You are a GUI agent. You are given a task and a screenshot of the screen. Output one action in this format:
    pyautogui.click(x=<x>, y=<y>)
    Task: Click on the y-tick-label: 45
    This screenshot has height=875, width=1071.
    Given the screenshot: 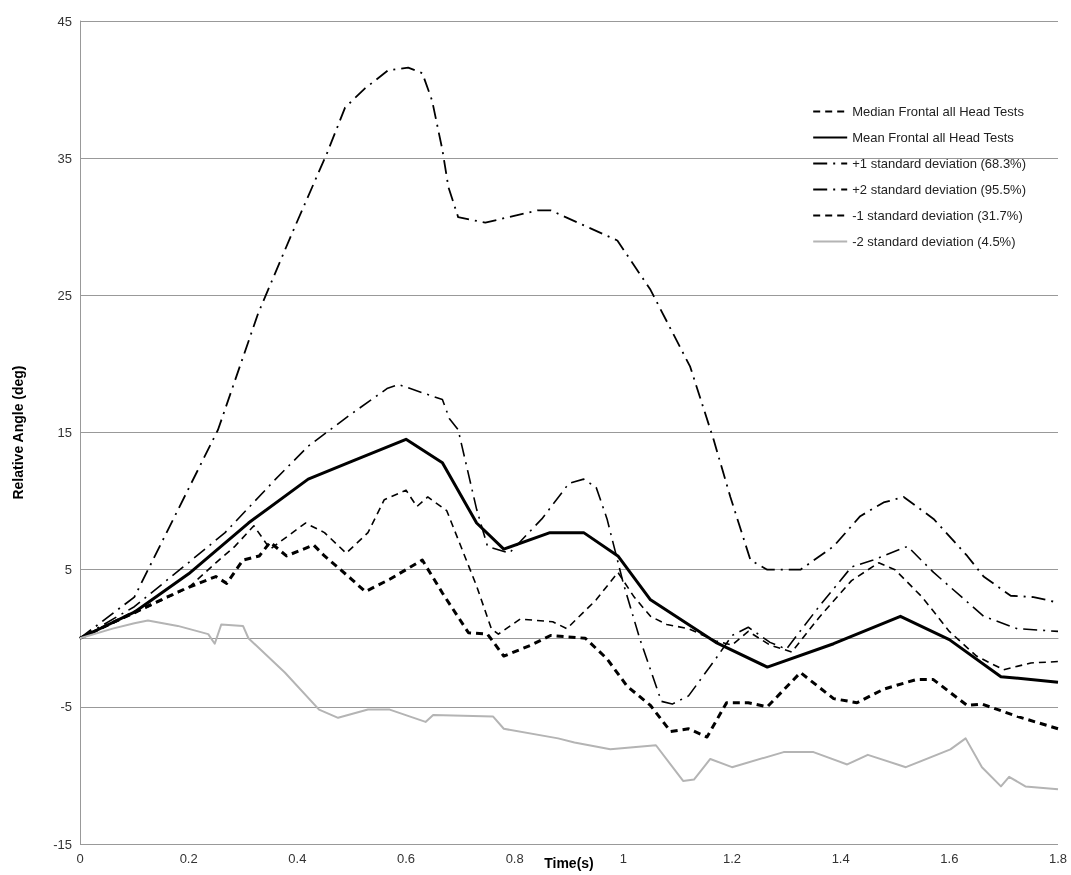 What is the action you would take?
    pyautogui.click(x=64, y=21)
    